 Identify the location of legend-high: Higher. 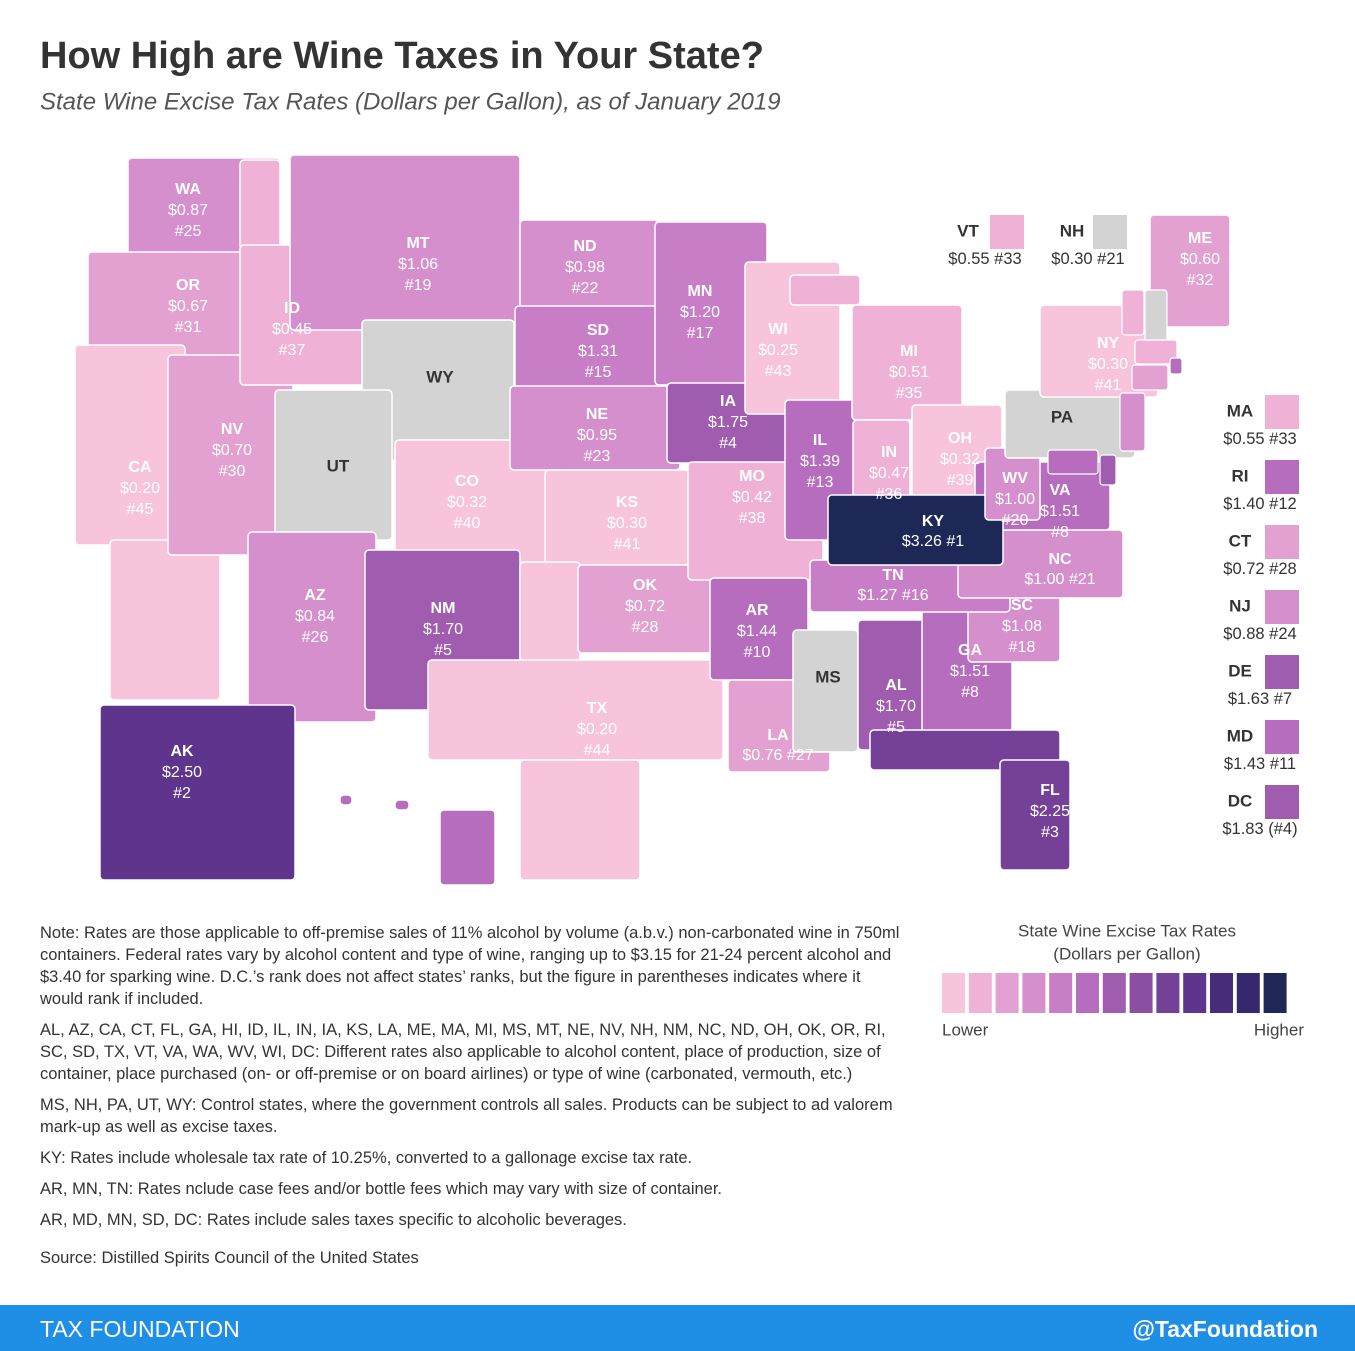
(1279, 1029).